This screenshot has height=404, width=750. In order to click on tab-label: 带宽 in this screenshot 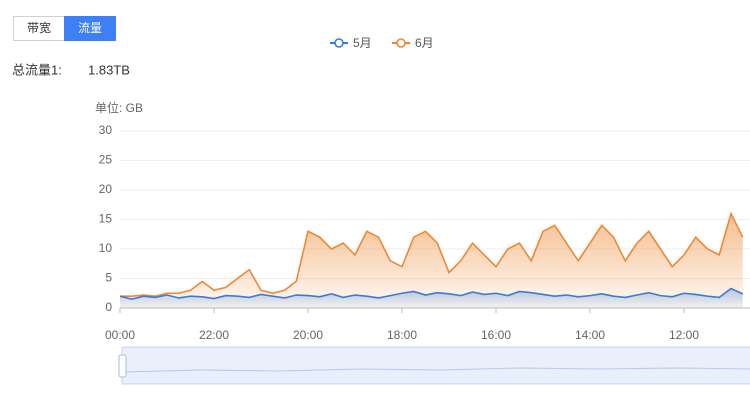, I will do `click(39, 27)`.